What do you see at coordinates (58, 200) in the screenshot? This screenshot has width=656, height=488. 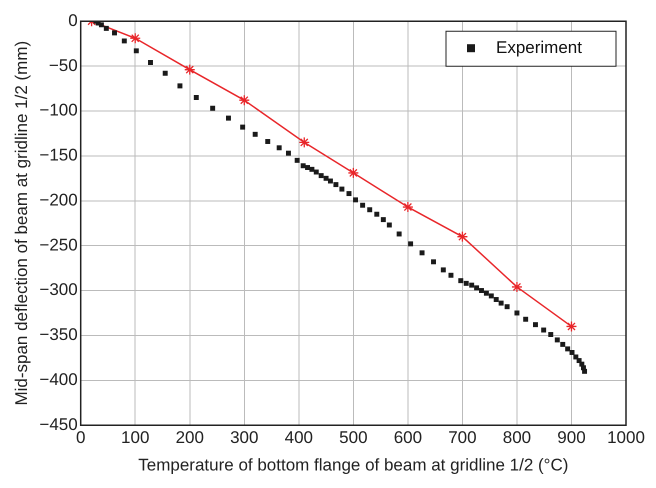 I see `y-tick-label: −200` at bounding box center [58, 200].